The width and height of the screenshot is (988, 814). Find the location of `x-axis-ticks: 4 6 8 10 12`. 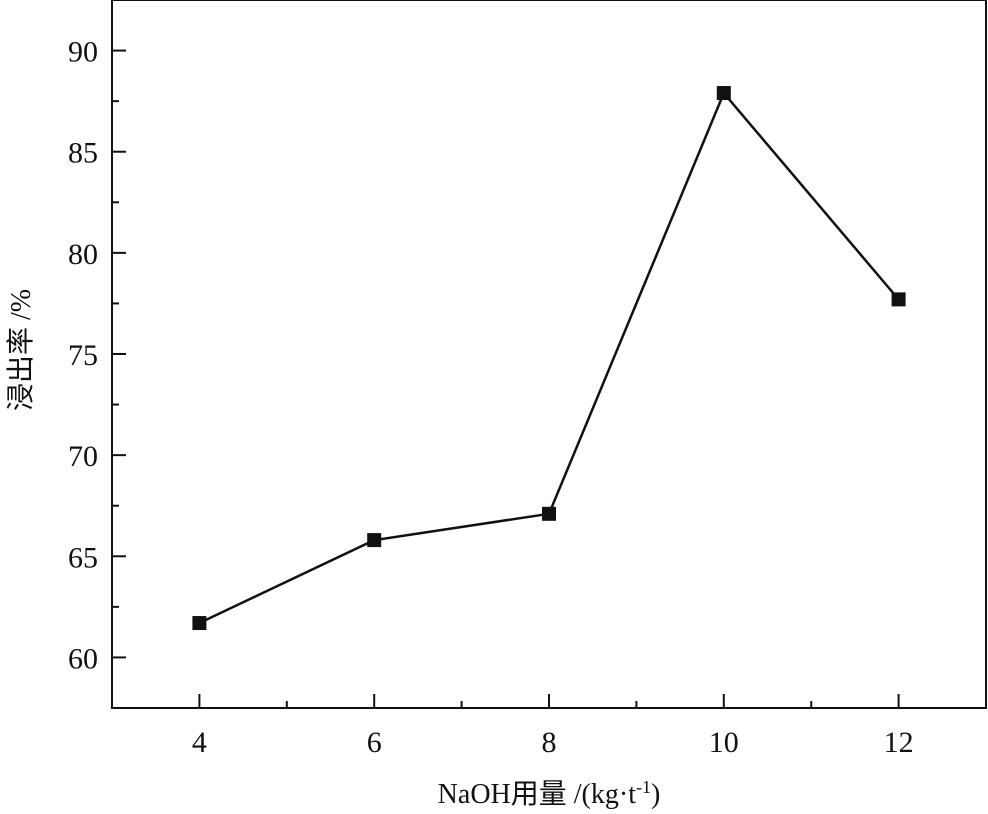

x-axis-ticks: 4 6 8 10 12 is located at coordinates (553, 726).